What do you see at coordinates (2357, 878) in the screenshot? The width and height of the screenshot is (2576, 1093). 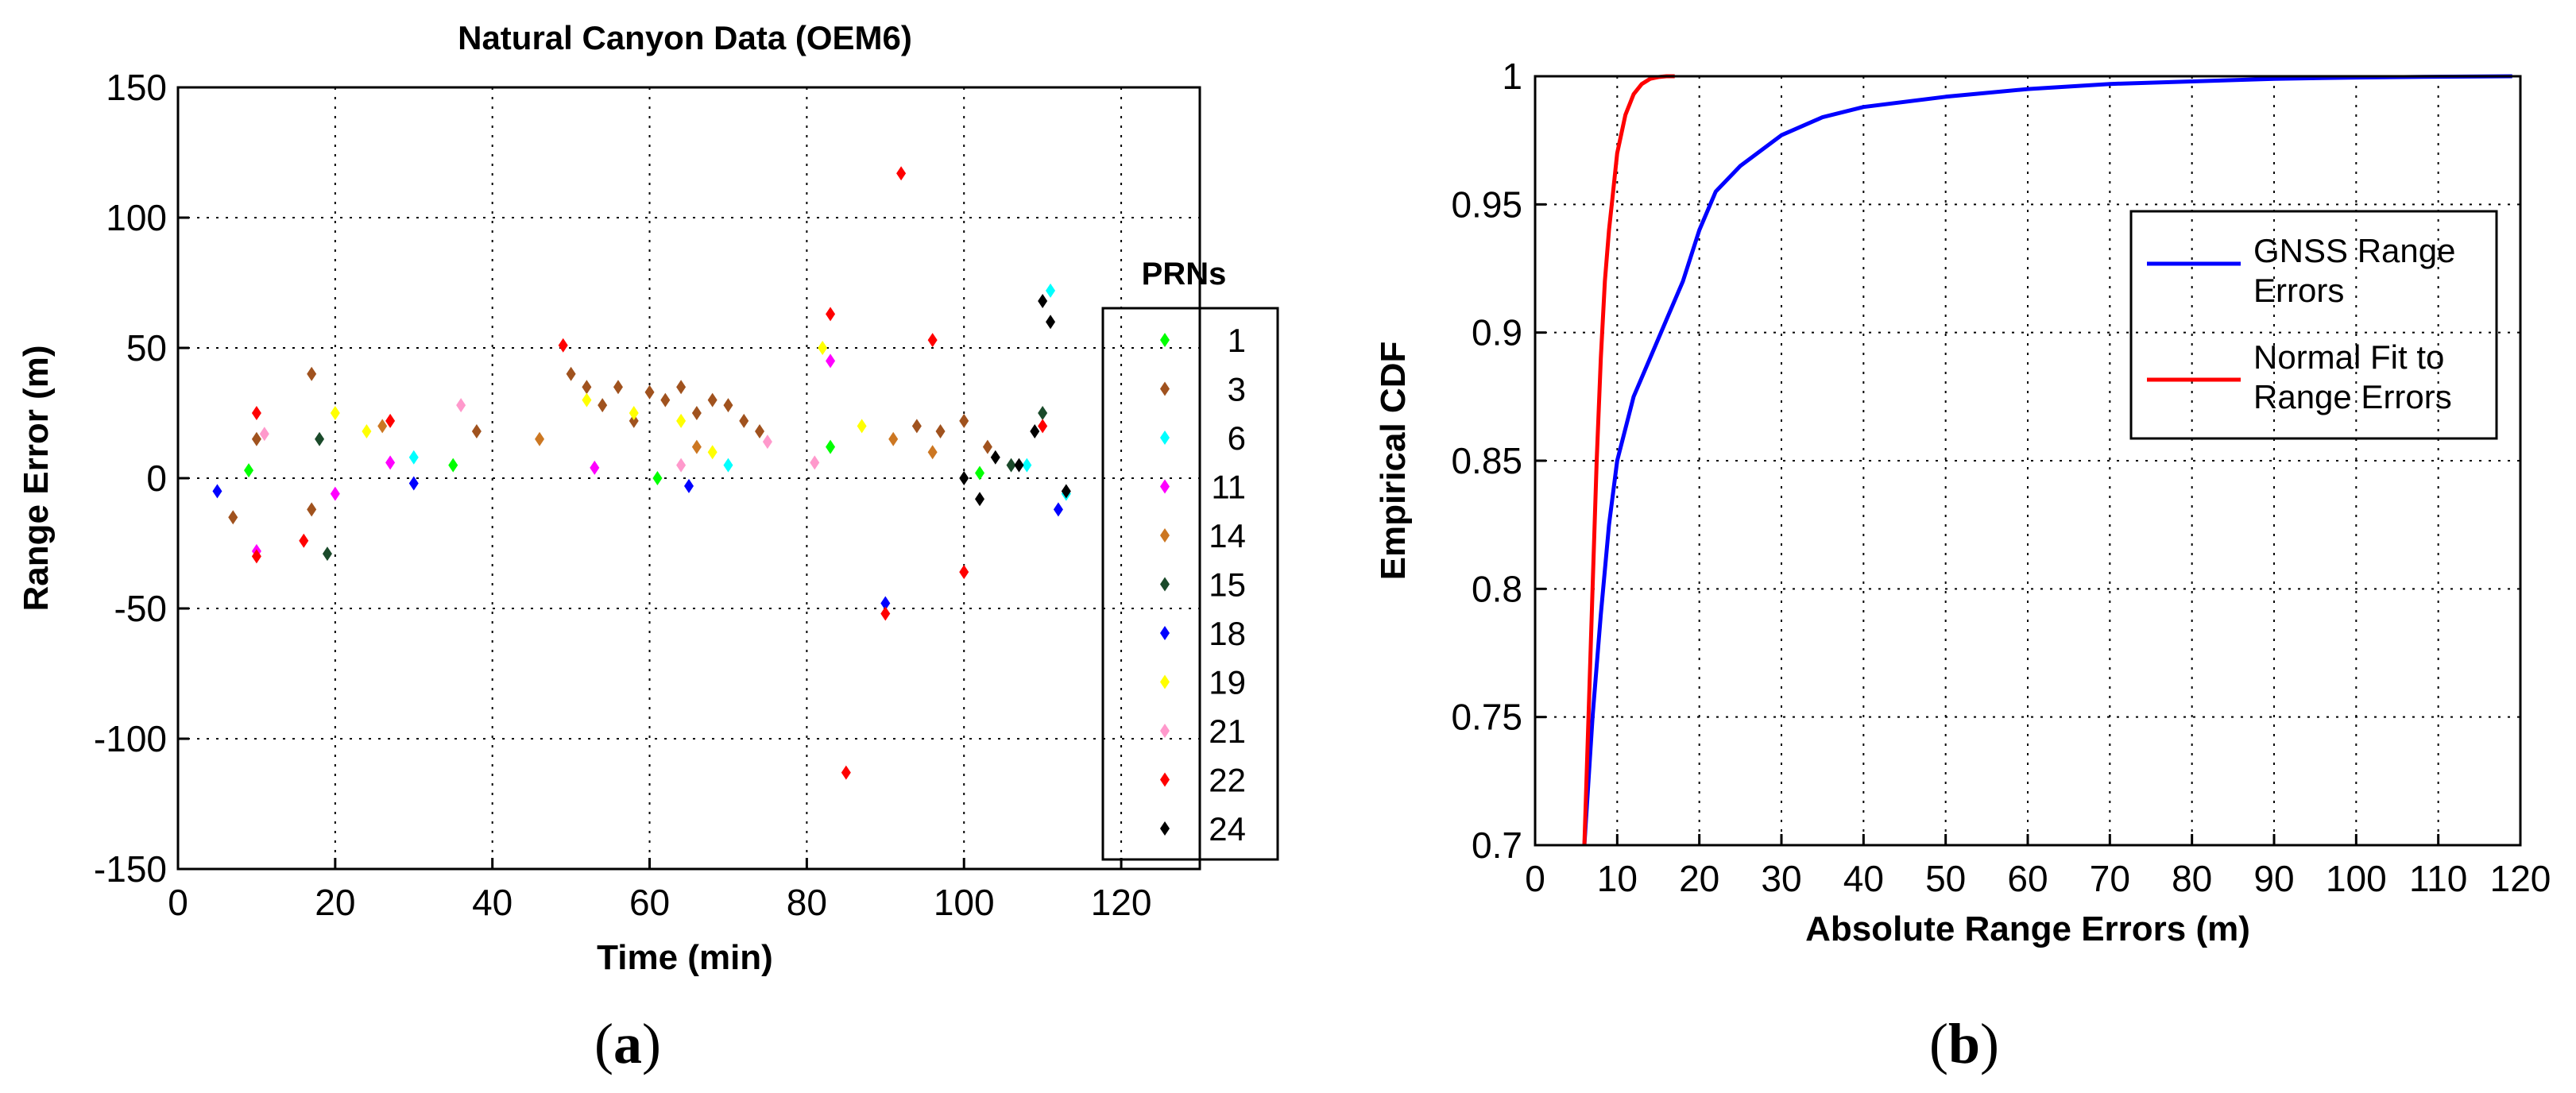 I see `chart-b-xtick-label: 100` at bounding box center [2357, 878].